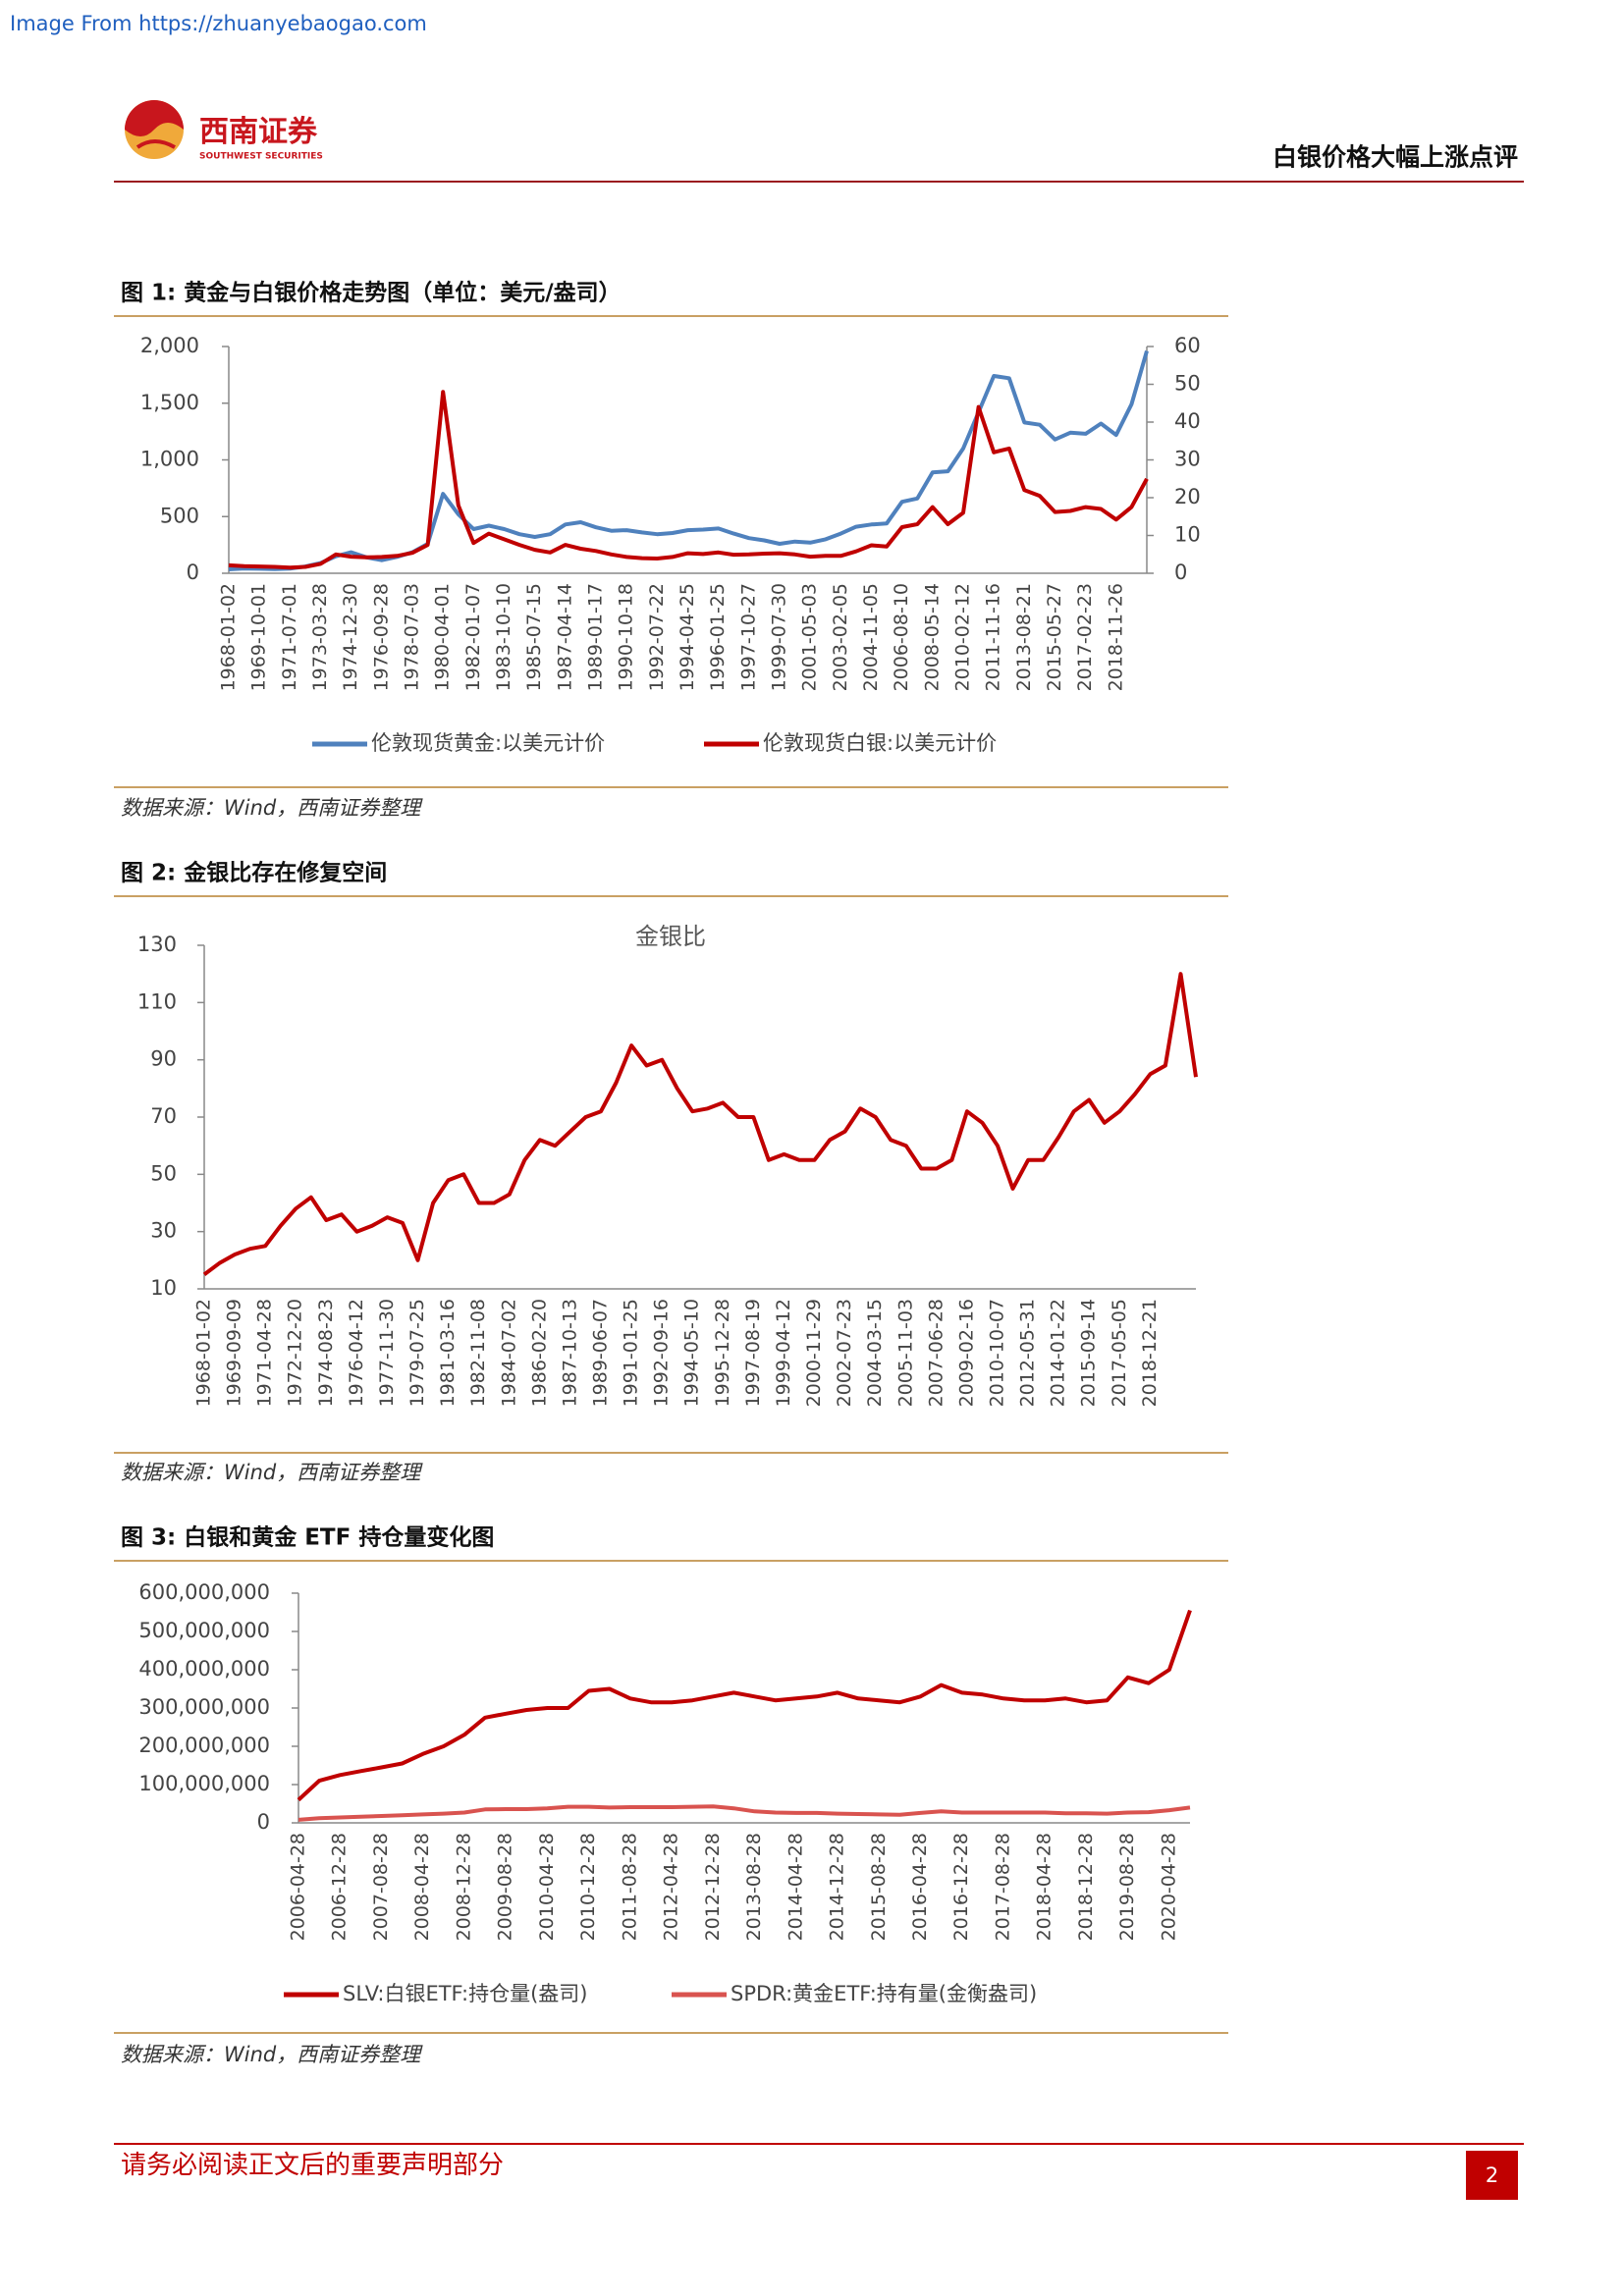 The image size is (1624, 2296). I want to click on x-tick-label: 2020-04-28, so click(1168, 1887).